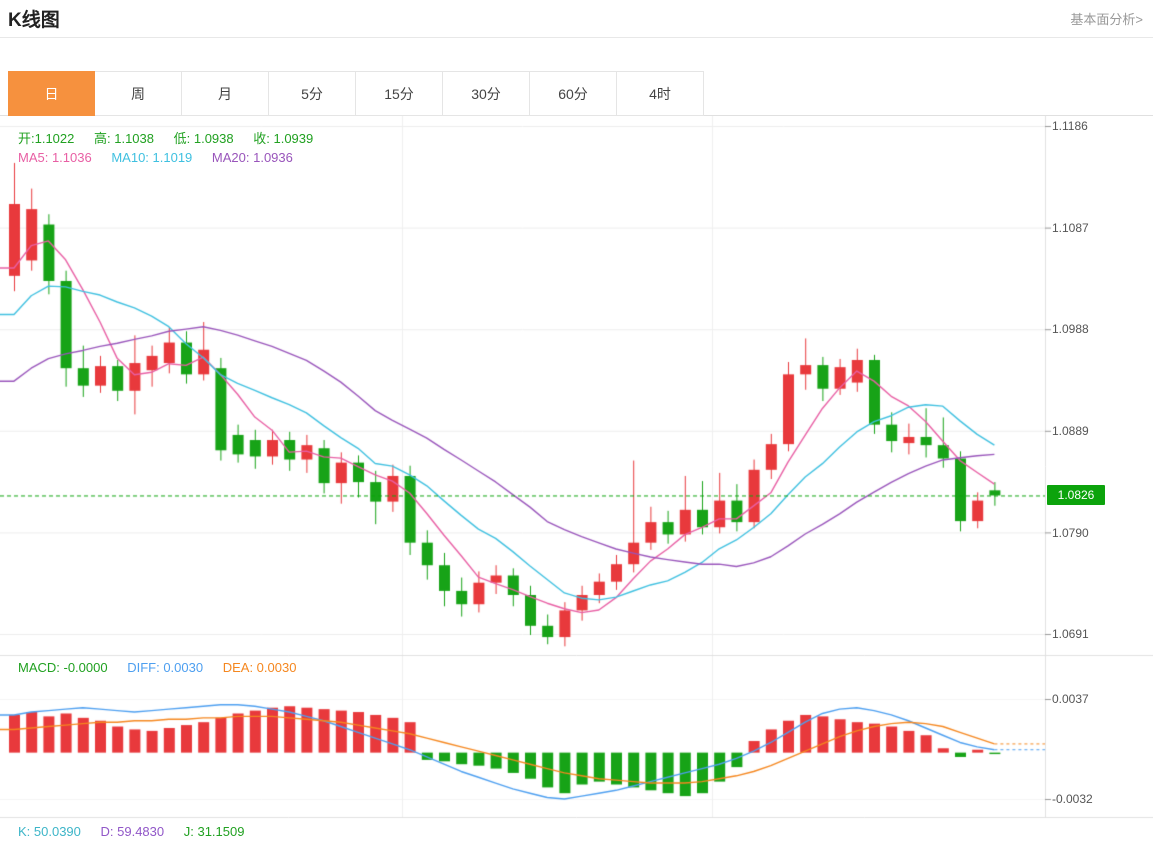 The image size is (1153, 843). What do you see at coordinates (259, 667) in the screenshot?
I see `dea-value: DEA: 0.0030` at bounding box center [259, 667].